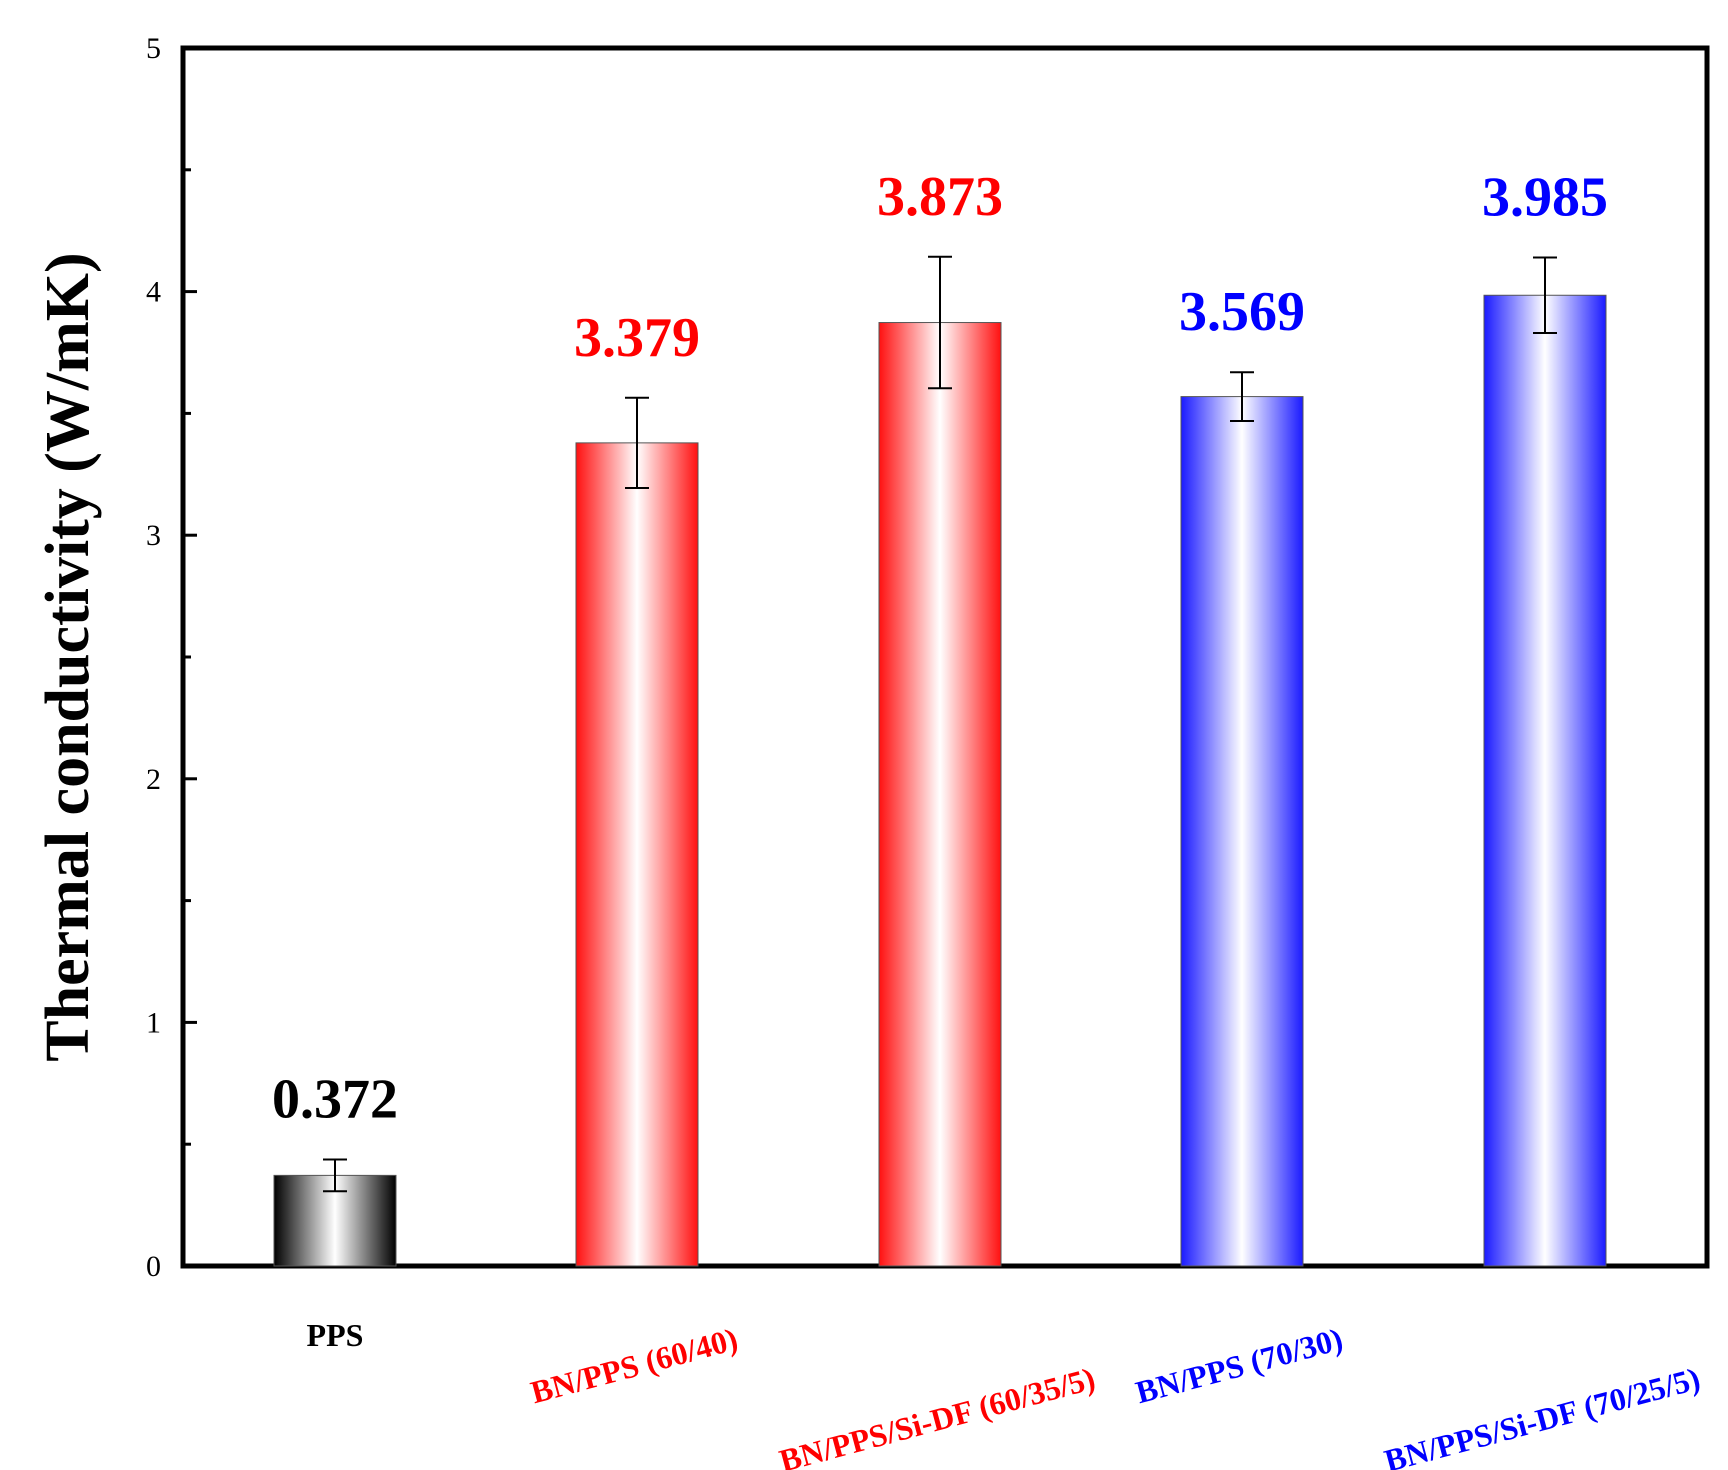 Image resolution: width=1728 pixels, height=1470 pixels. I want to click on y-axis-title: Thermal conductivity (W/mK), so click(68, 656).